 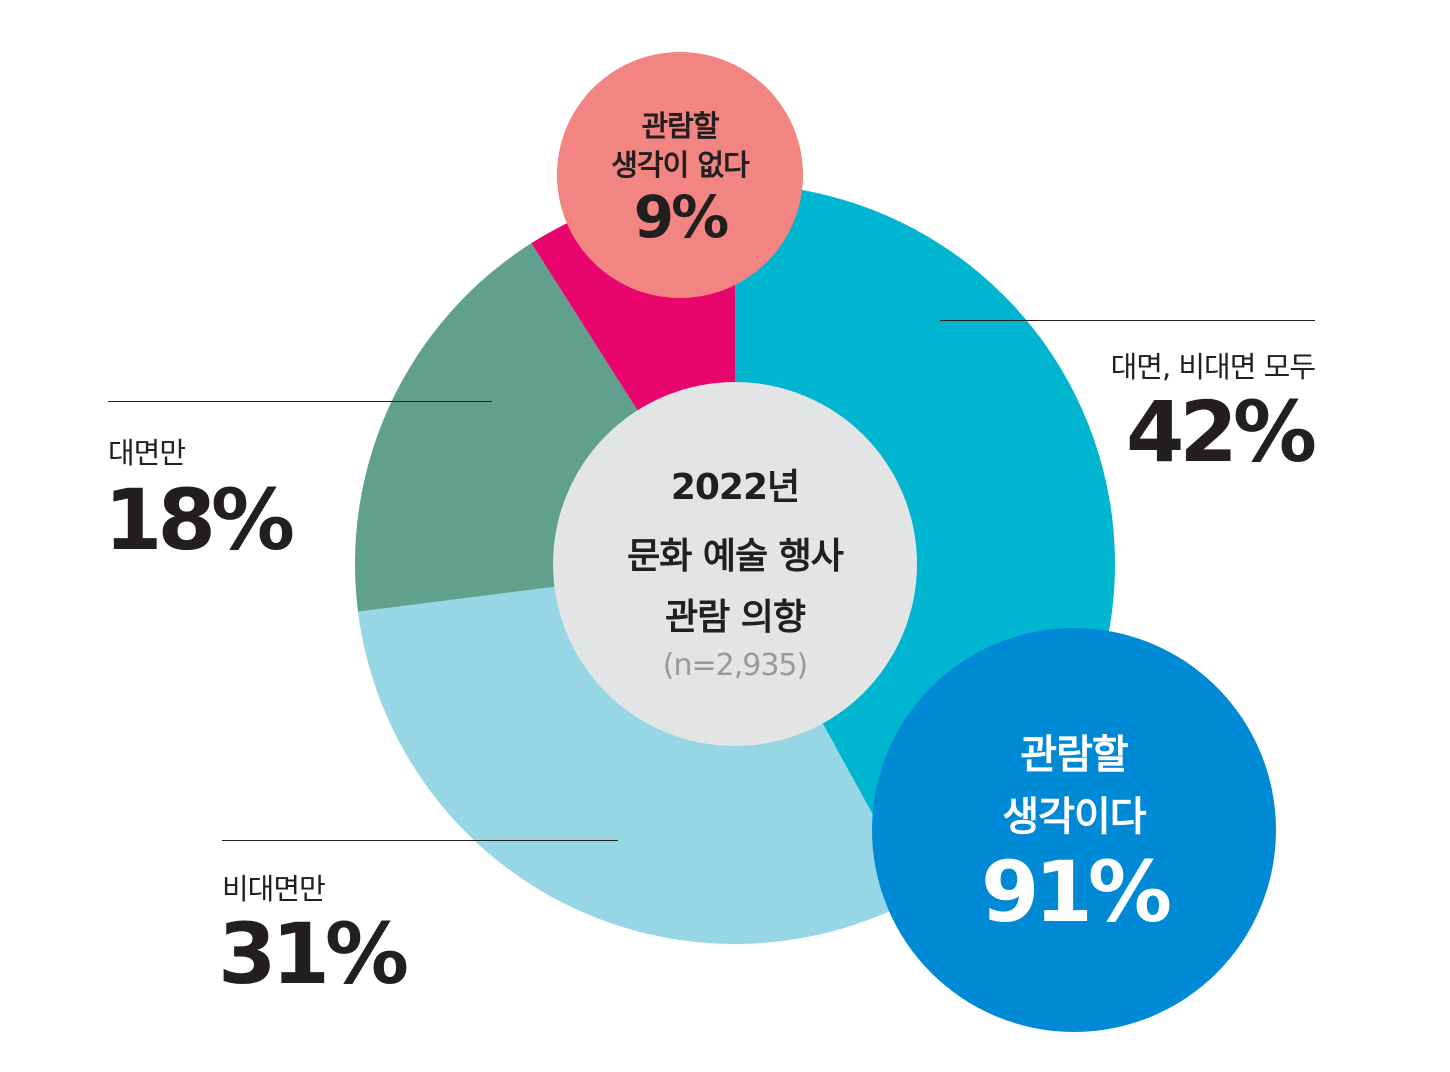 I want to click on no-intent-bubble, so click(x=680, y=175).